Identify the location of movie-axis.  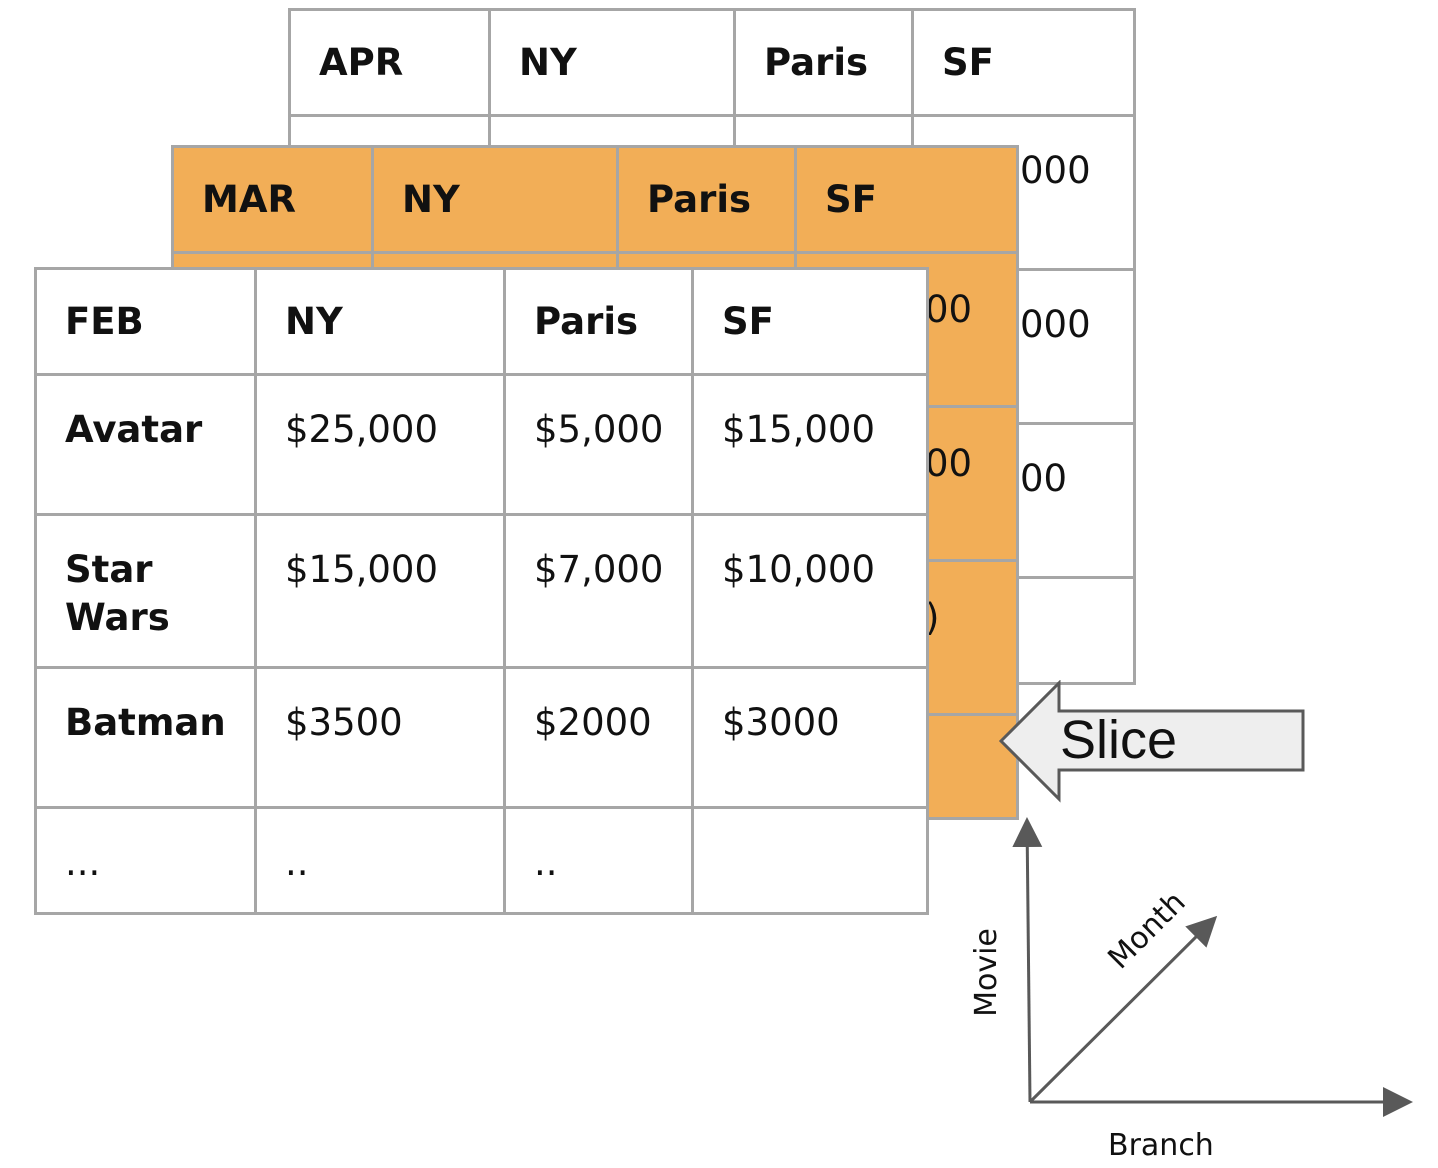
(1027, 960).